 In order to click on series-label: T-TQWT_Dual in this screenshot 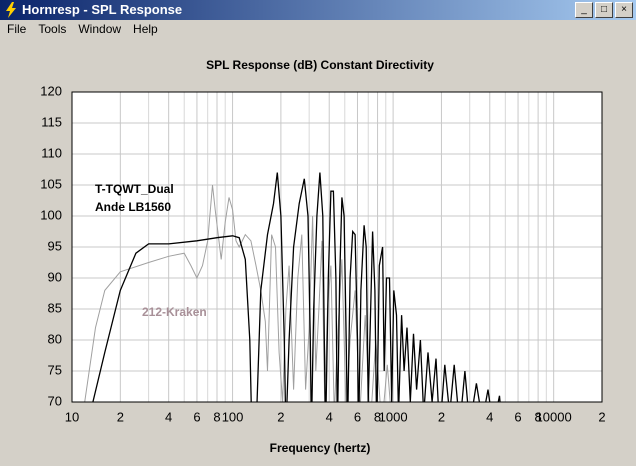, I will do `click(134, 189)`.